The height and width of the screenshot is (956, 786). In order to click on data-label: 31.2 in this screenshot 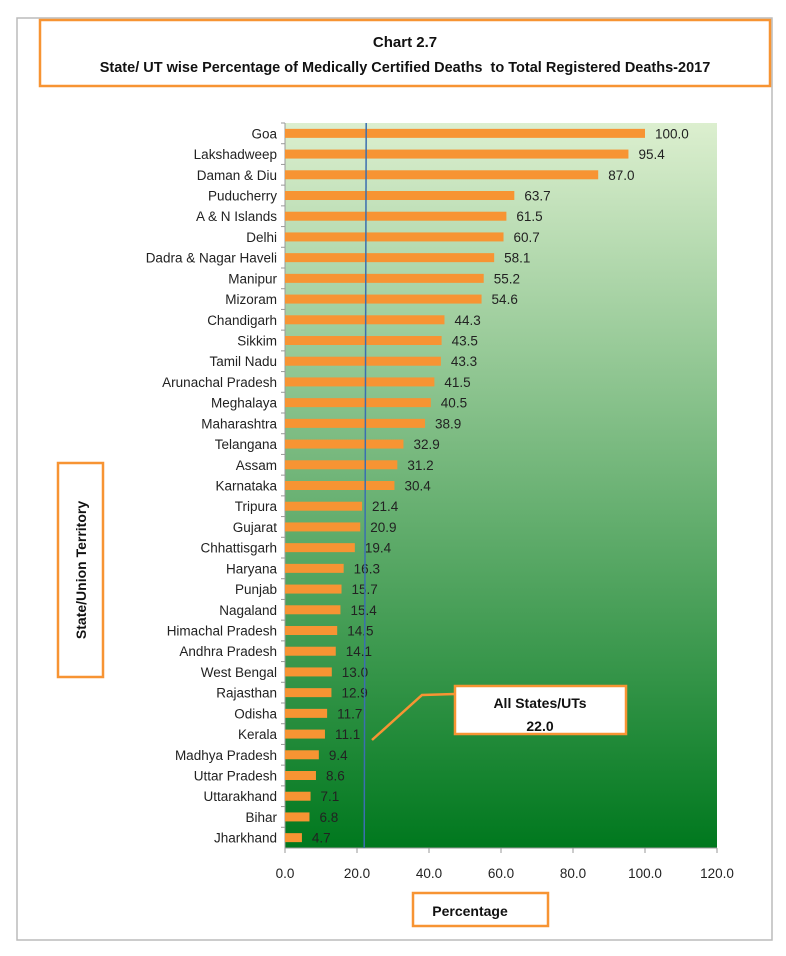, I will do `click(420, 465)`.